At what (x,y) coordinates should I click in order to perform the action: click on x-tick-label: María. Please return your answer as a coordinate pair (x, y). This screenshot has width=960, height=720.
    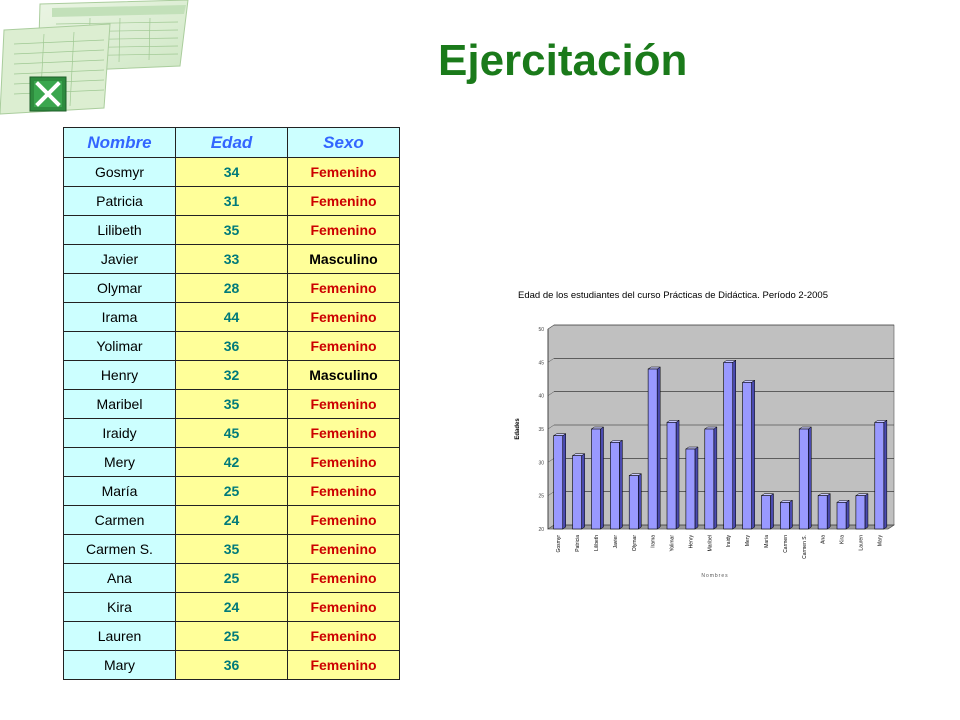
    Looking at the image, I should click on (767, 541).